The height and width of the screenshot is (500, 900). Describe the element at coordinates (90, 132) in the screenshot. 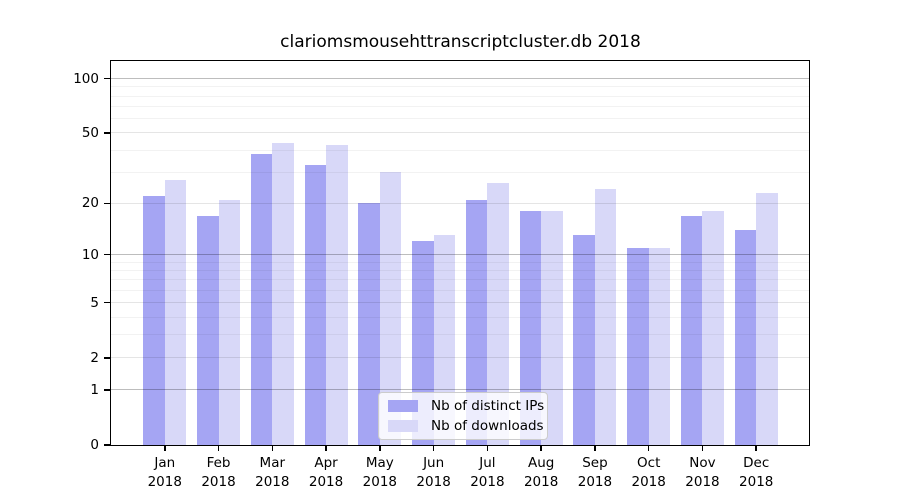

I see `y-tick-label: 50` at that location.